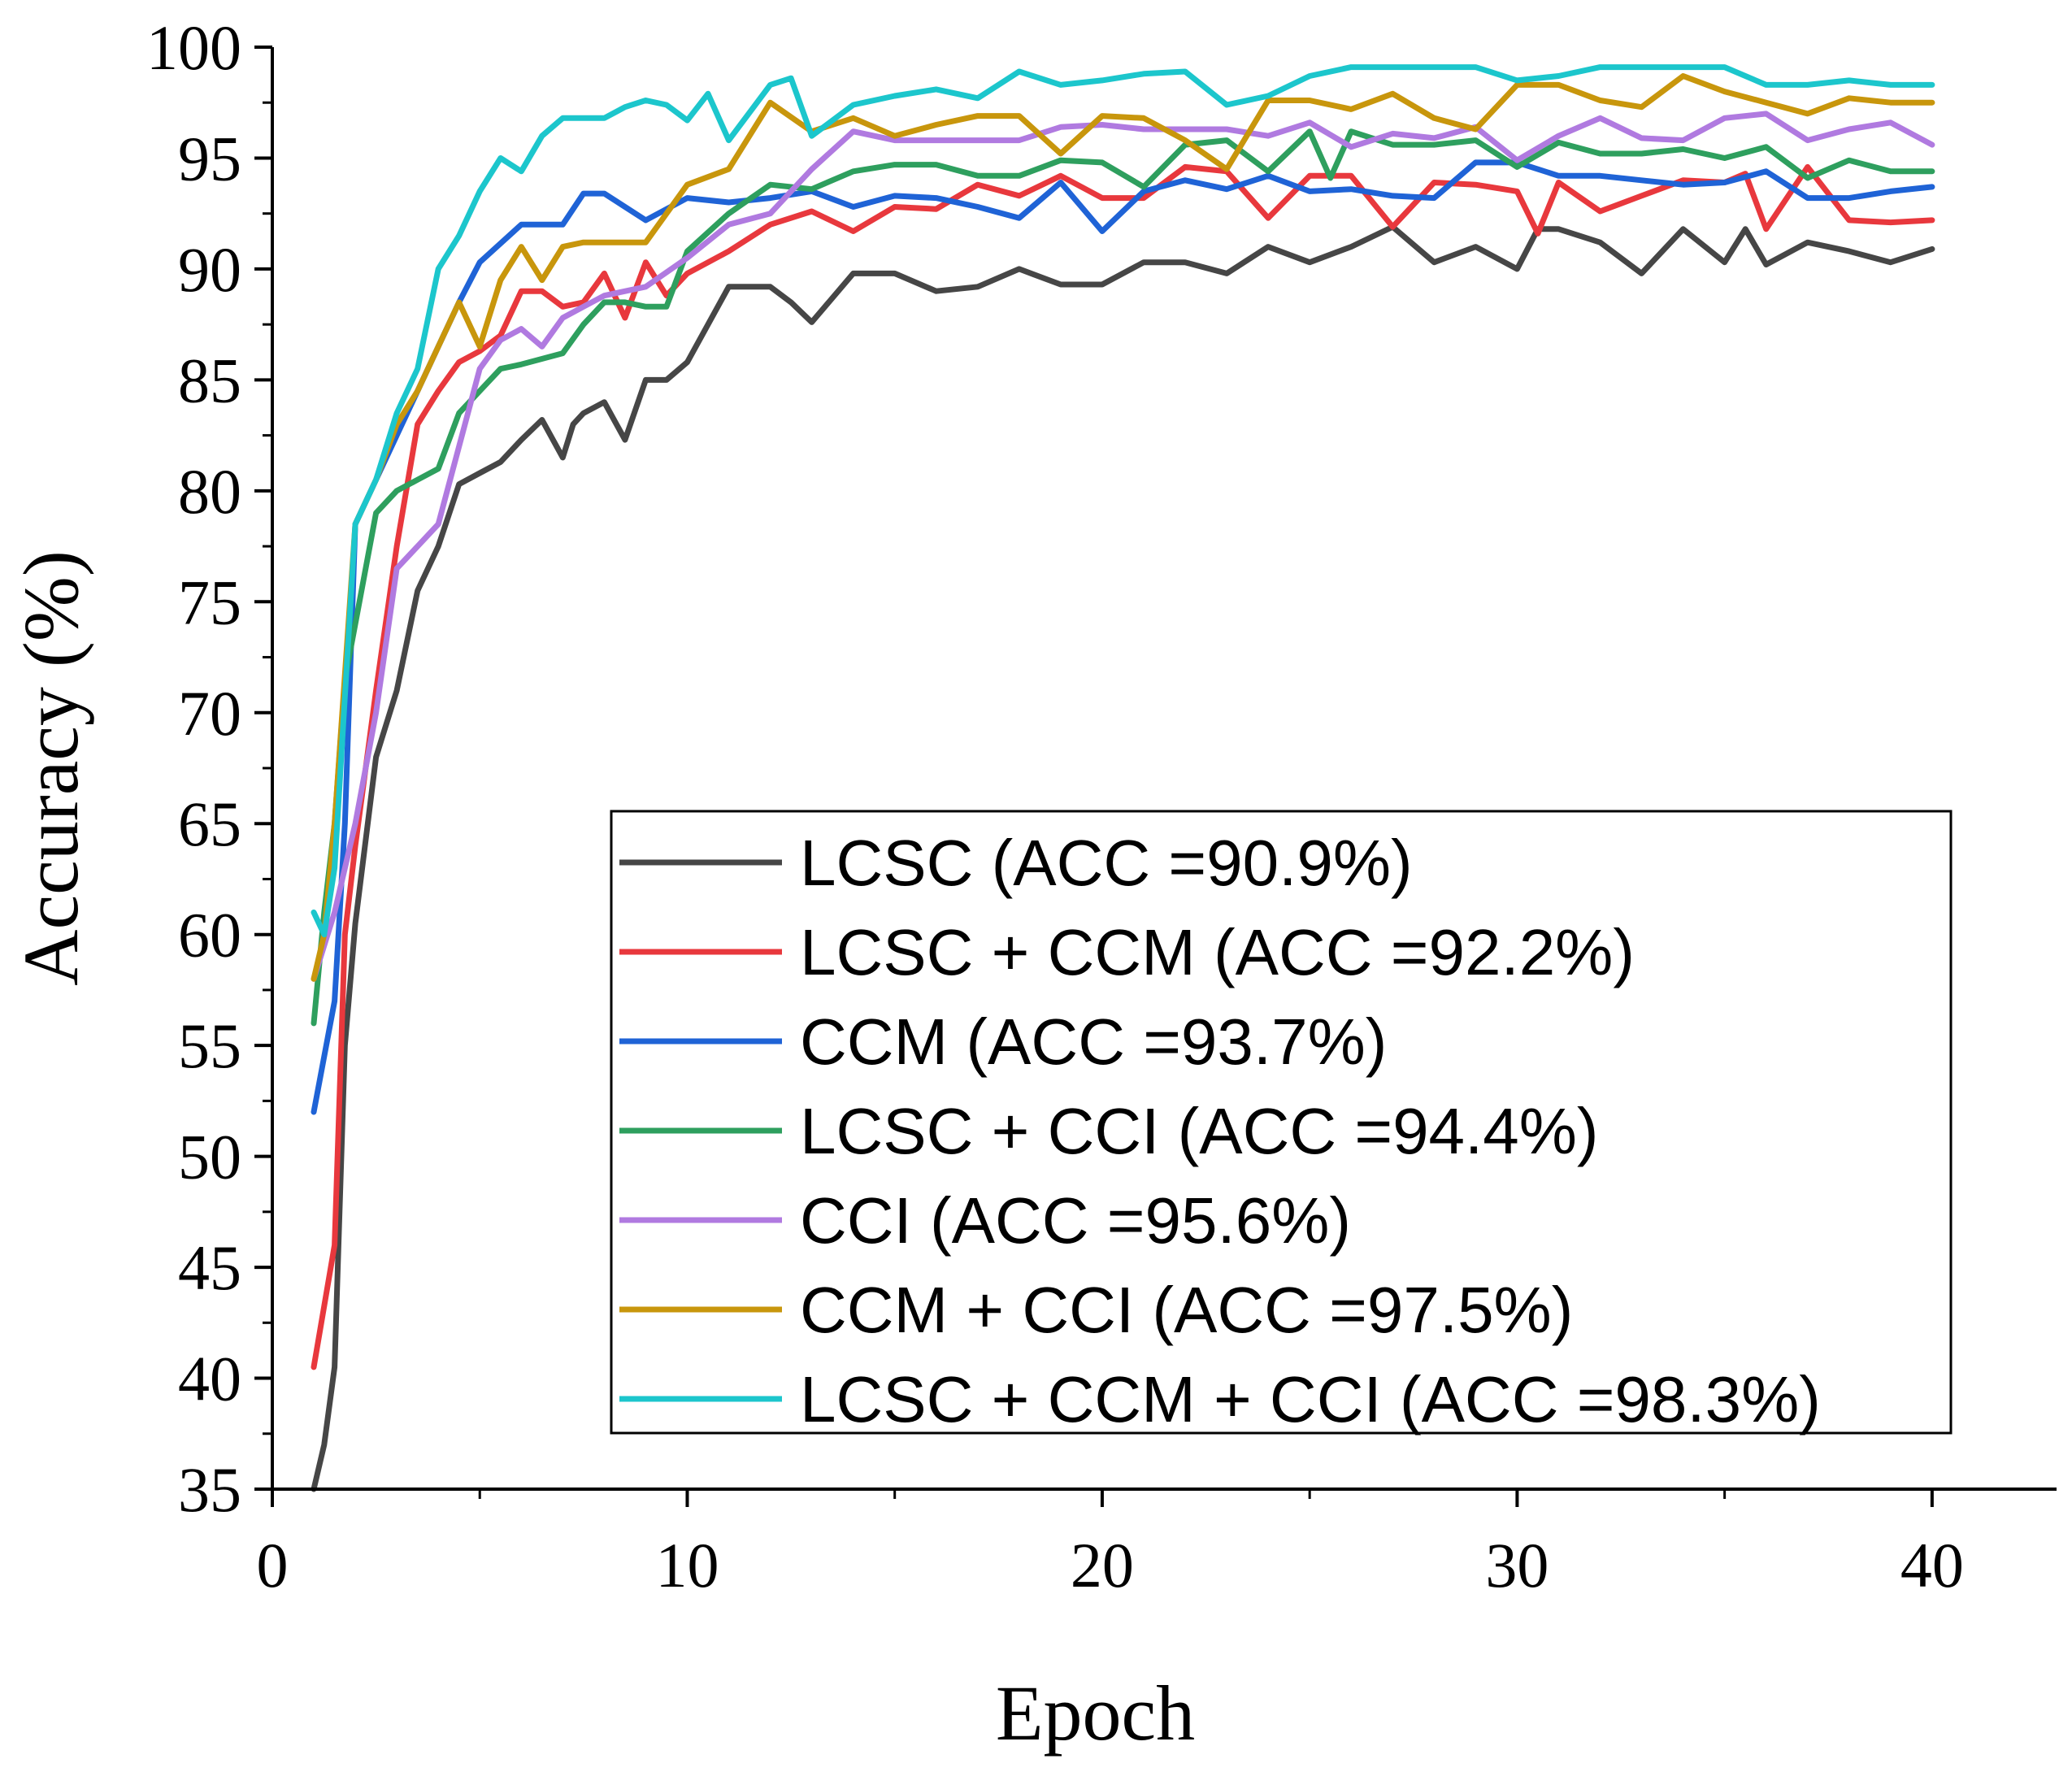 The image size is (2072, 1772). Describe the element at coordinates (1517, 1565) in the screenshot. I see `x-tick-label: 30` at that location.